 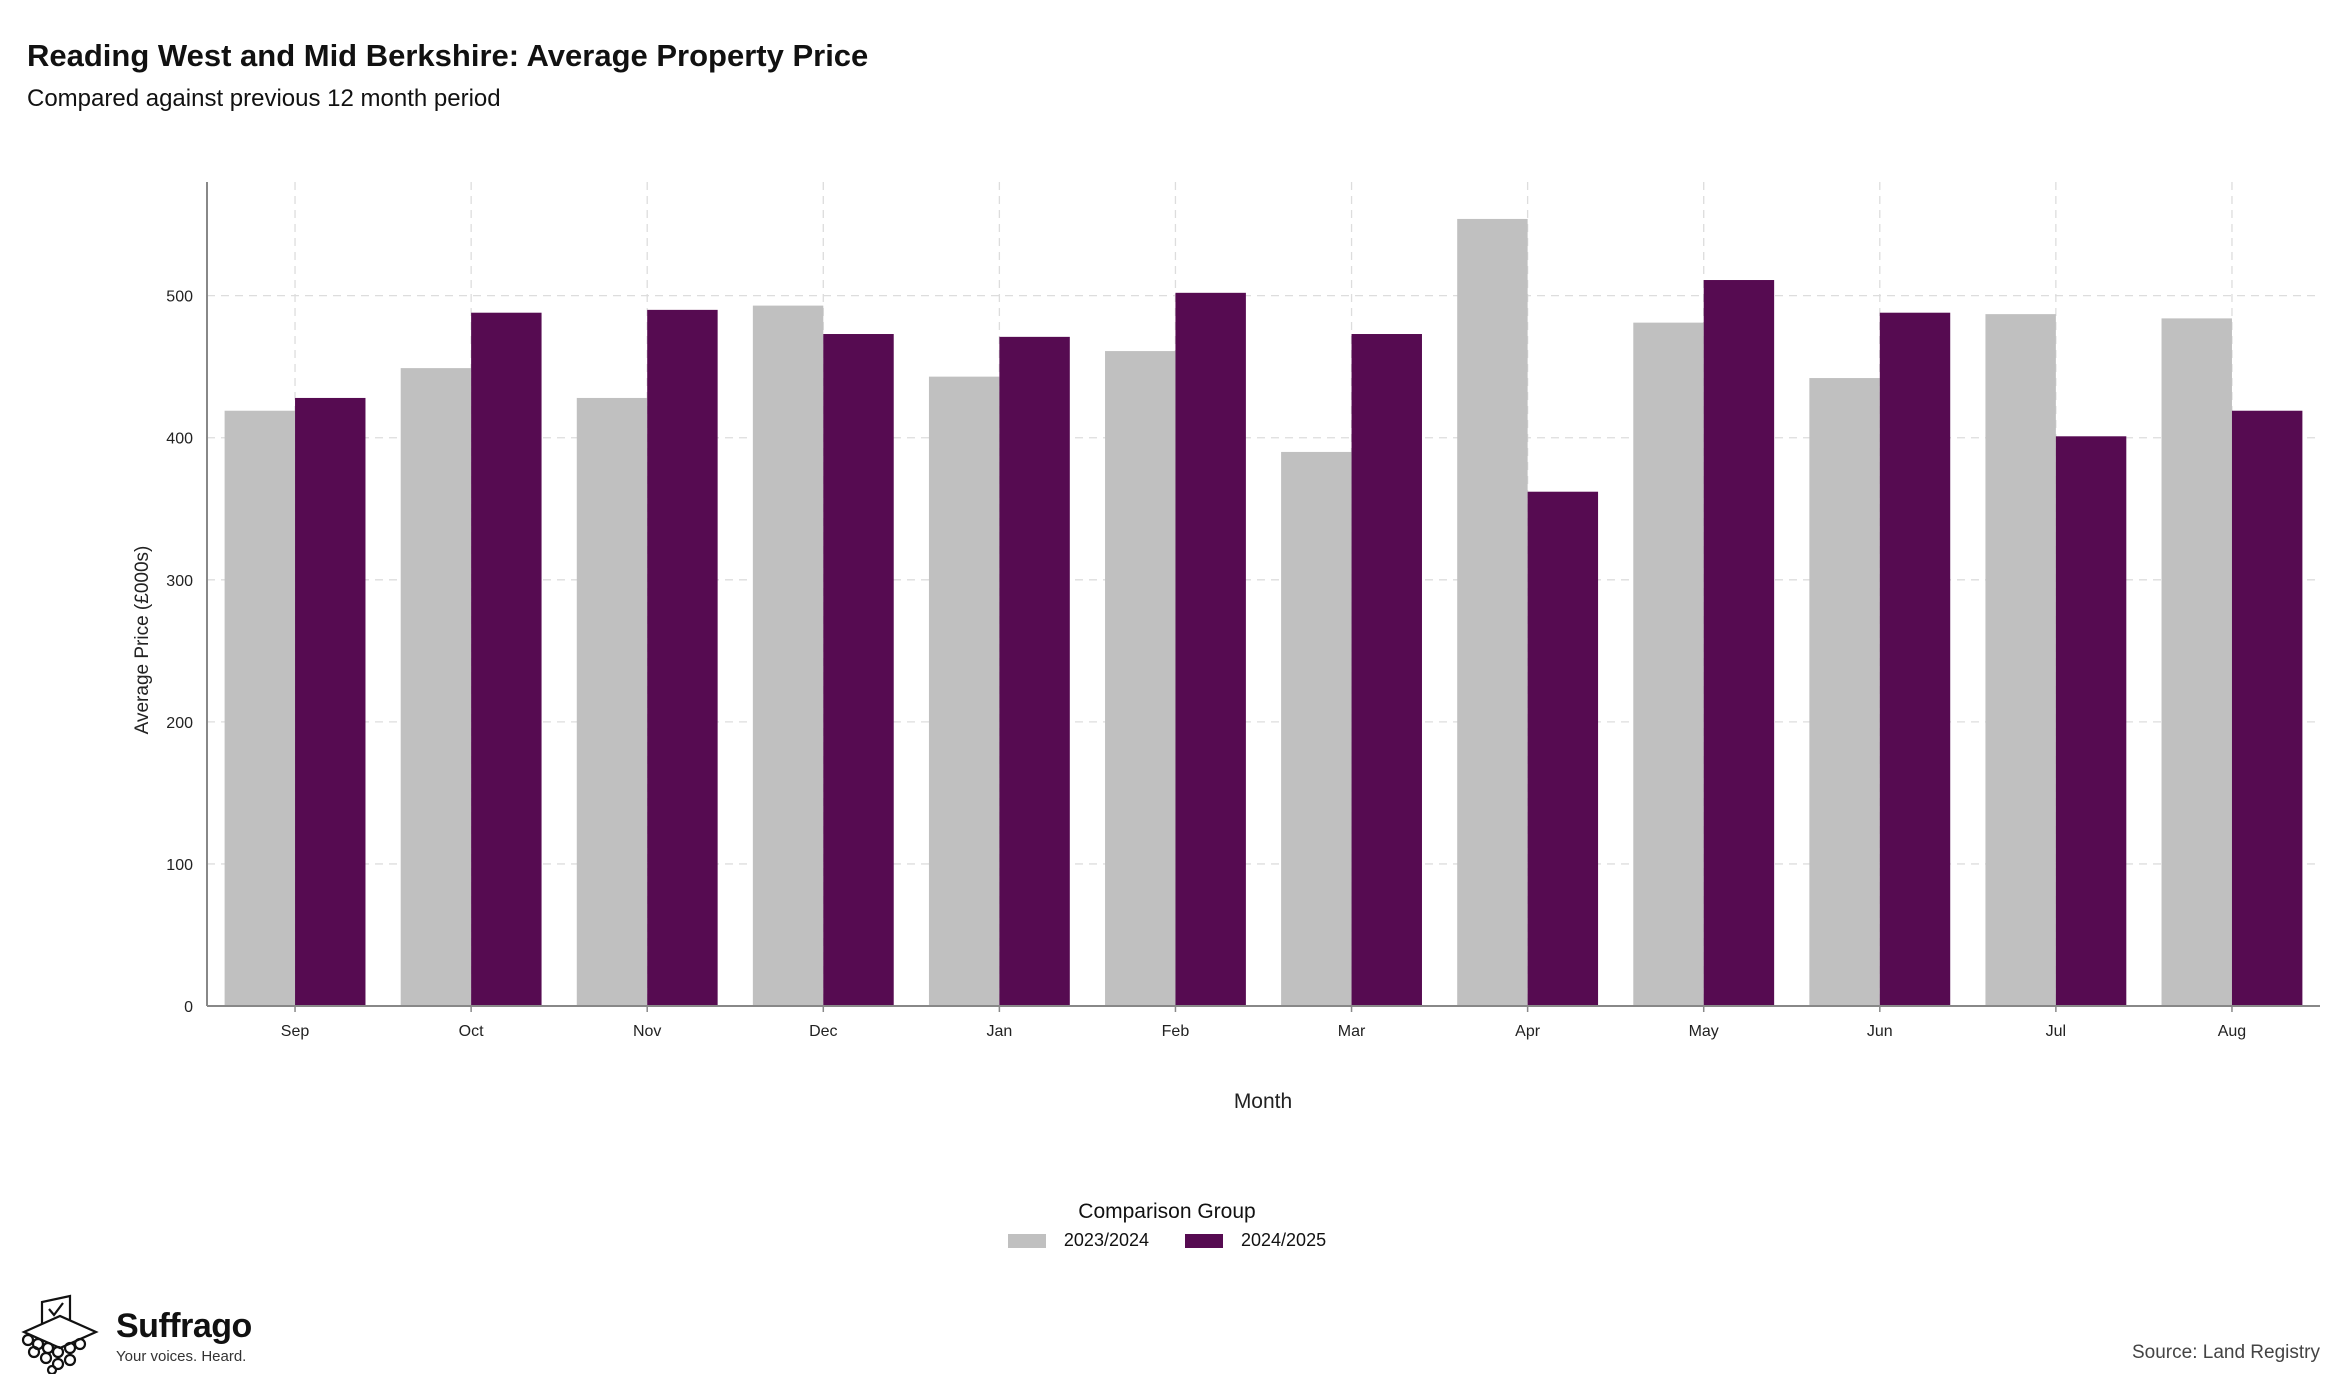 What do you see at coordinates (1915, 659) in the screenshot?
I see `bar-2024-2025-jun` at bounding box center [1915, 659].